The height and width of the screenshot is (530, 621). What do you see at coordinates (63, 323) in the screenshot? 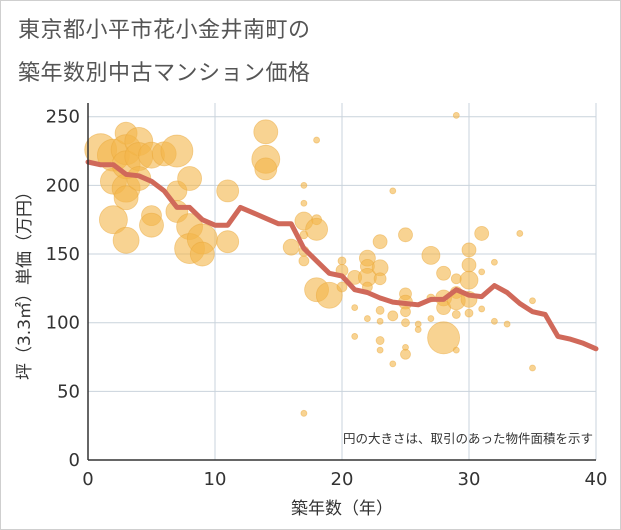
I see `y-tick-label: 100` at bounding box center [63, 323].